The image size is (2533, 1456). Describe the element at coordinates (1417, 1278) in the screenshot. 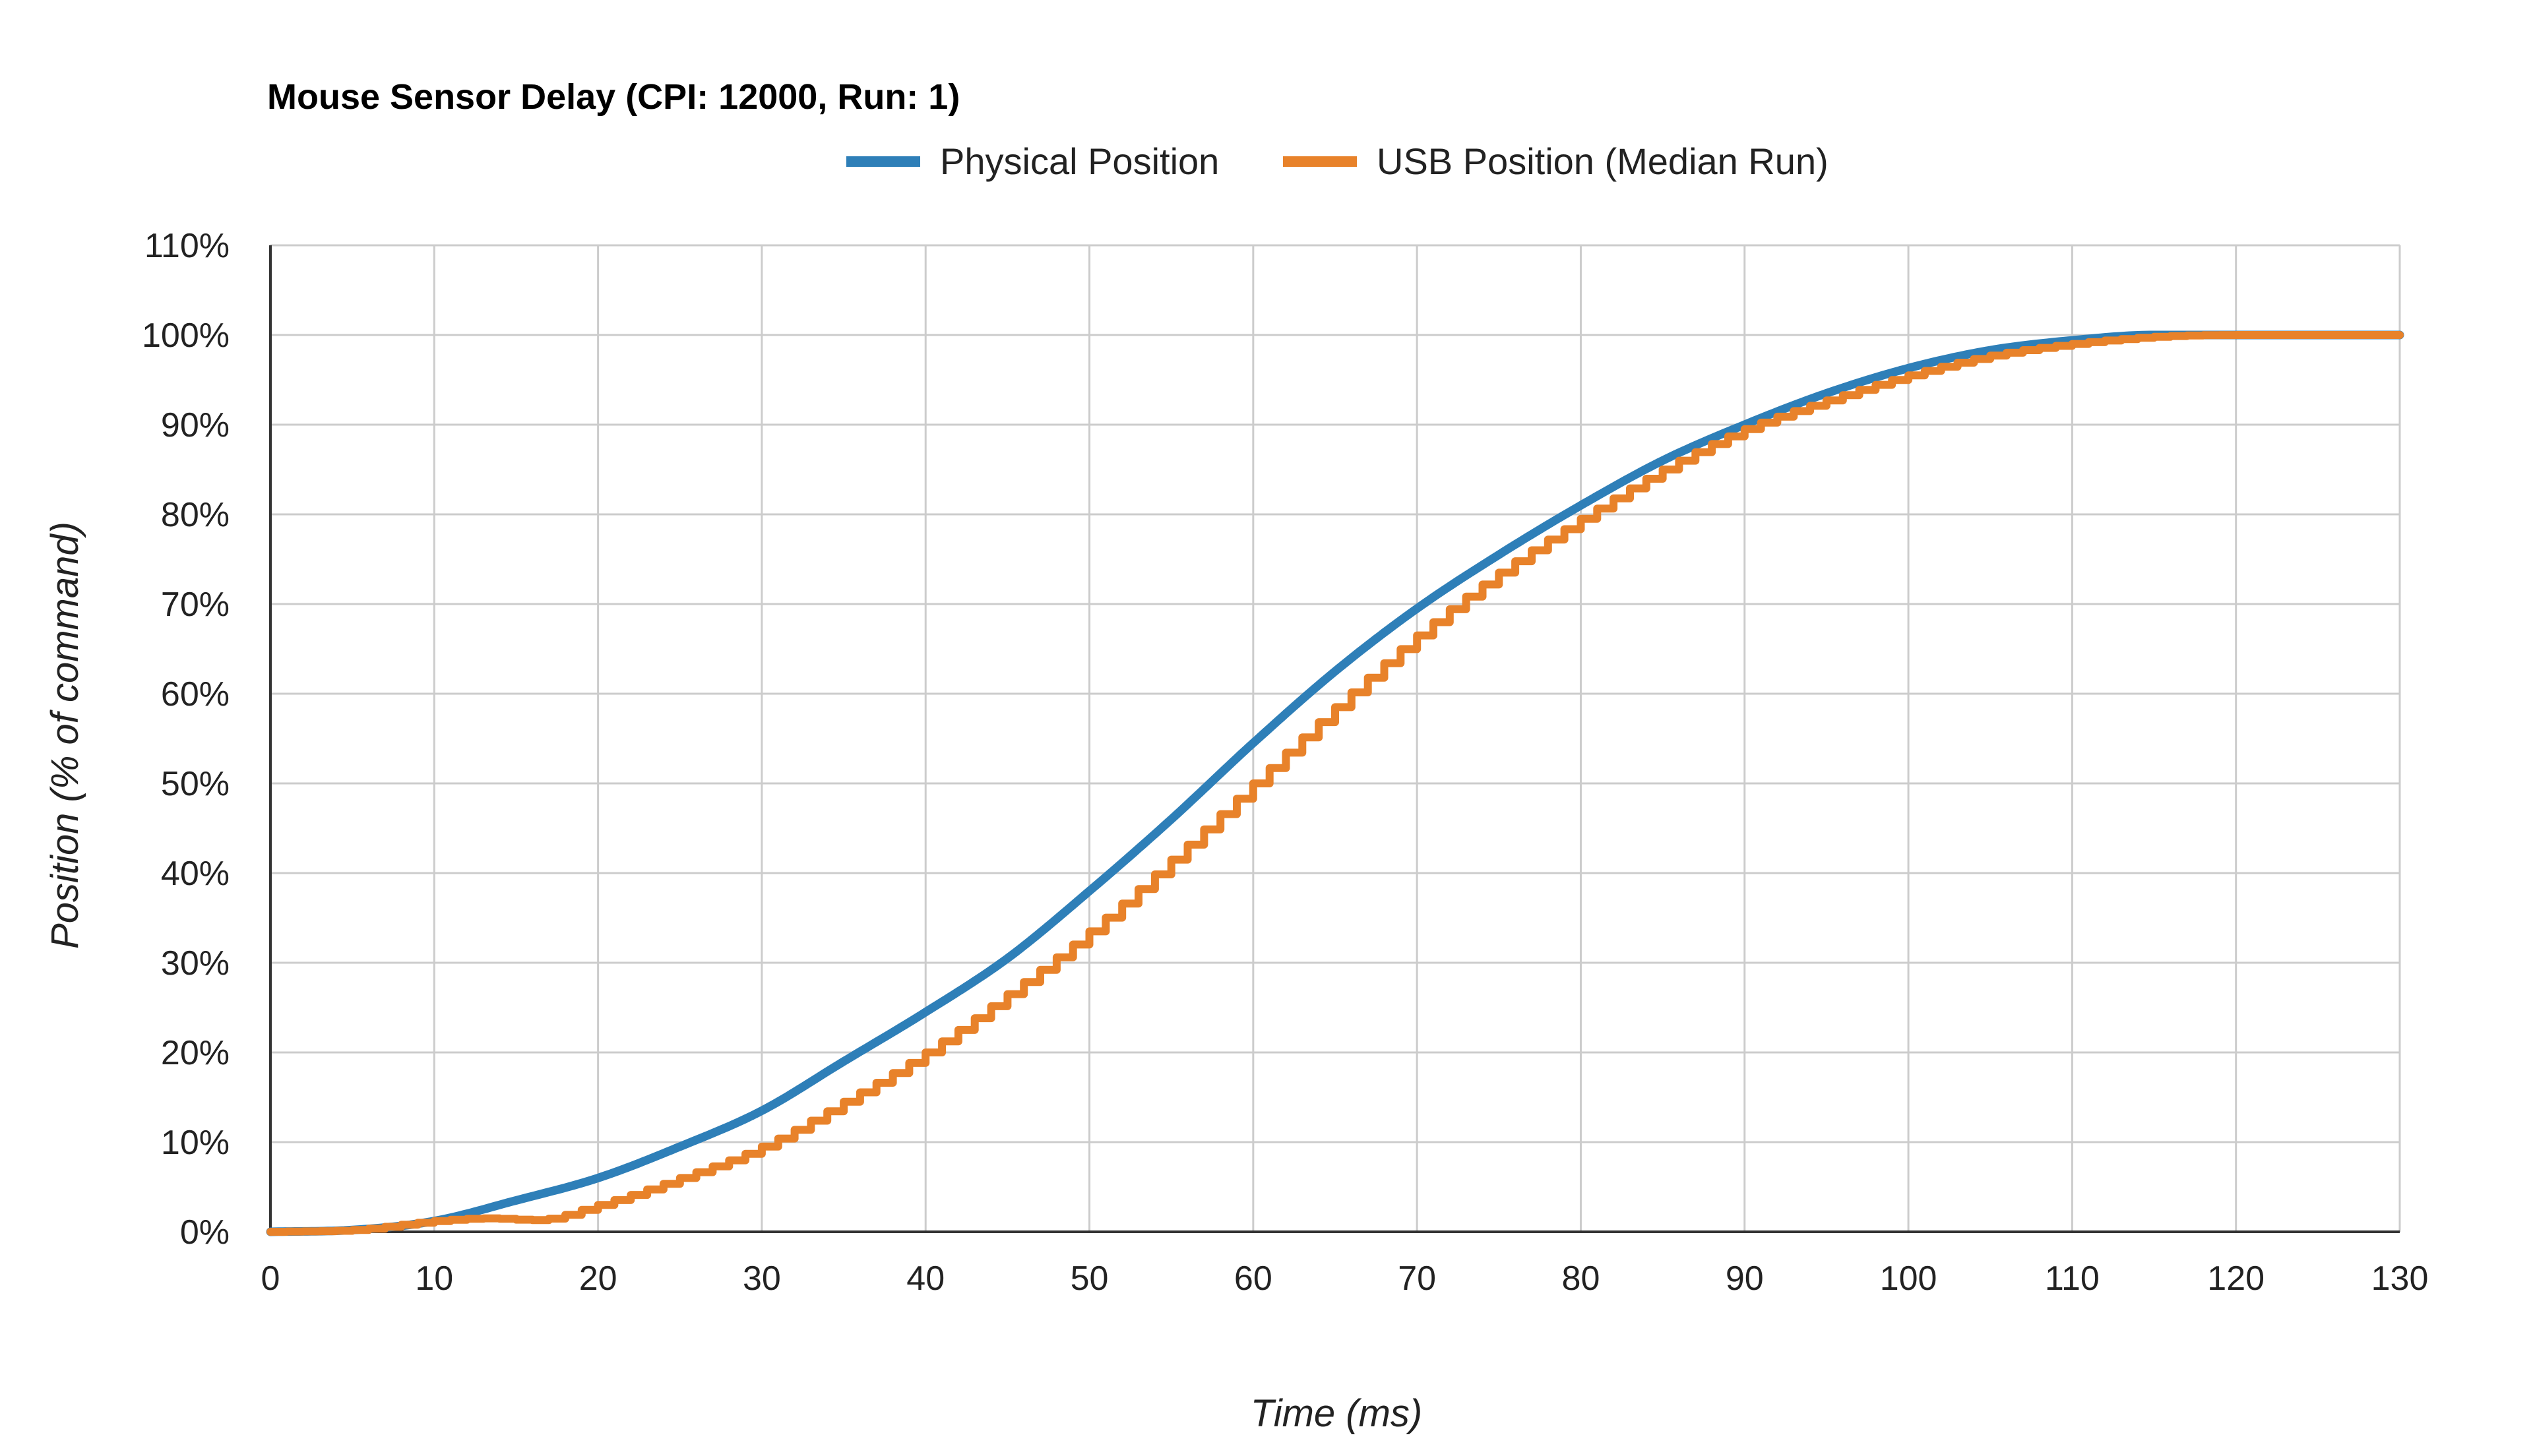

I see `x-tick-label-70: 70` at that location.